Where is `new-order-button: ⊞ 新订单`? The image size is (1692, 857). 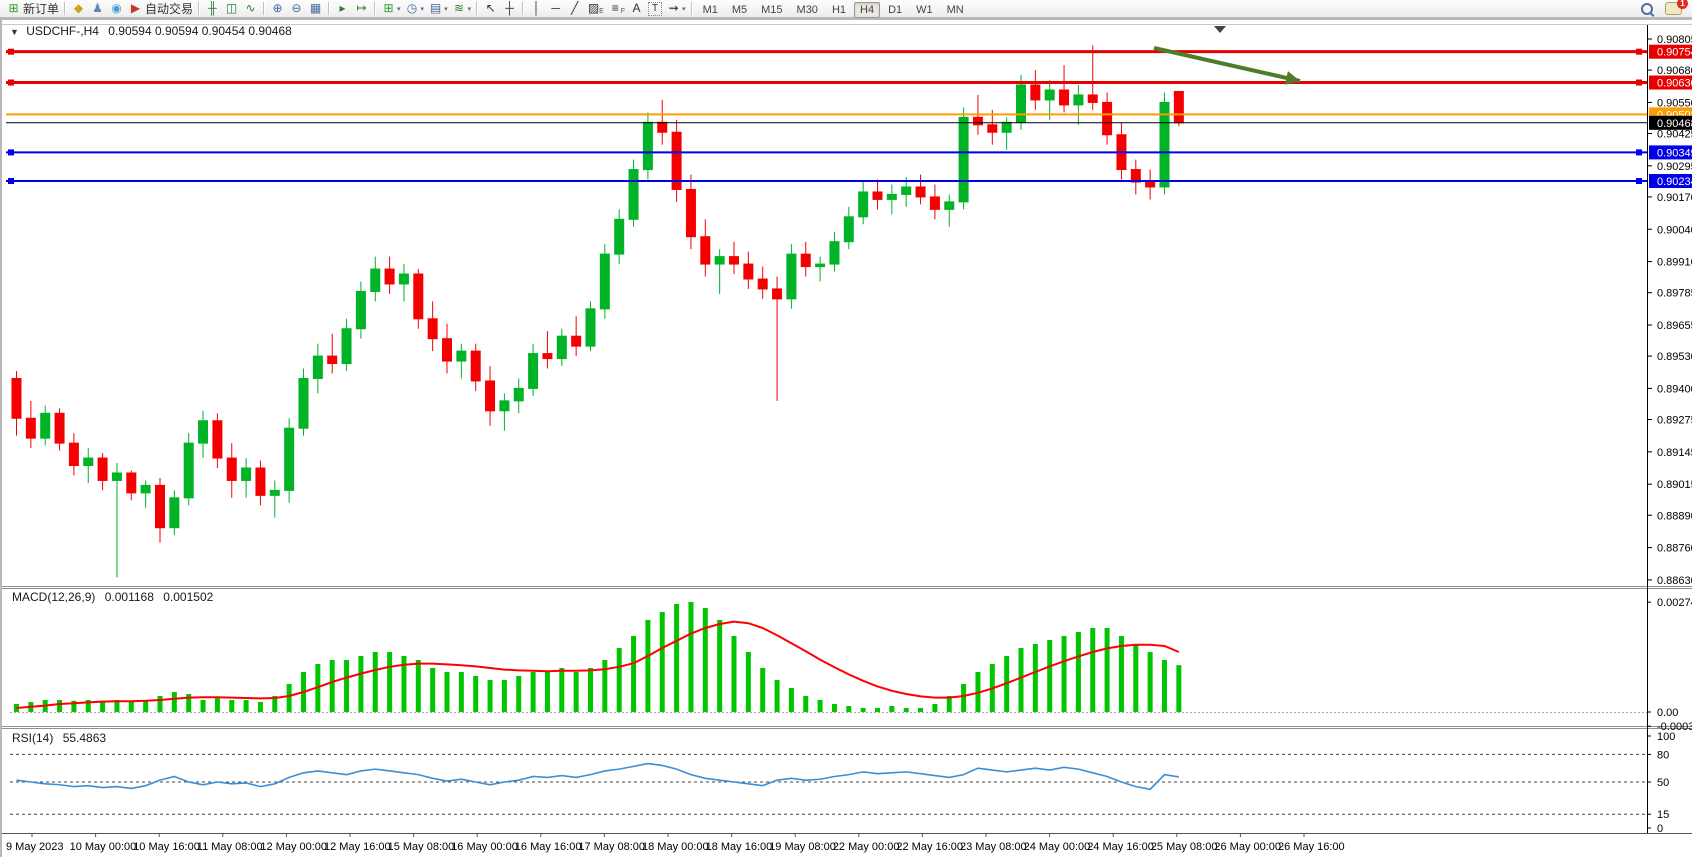
new-order-button: ⊞ 新订单 is located at coordinates (32, 9).